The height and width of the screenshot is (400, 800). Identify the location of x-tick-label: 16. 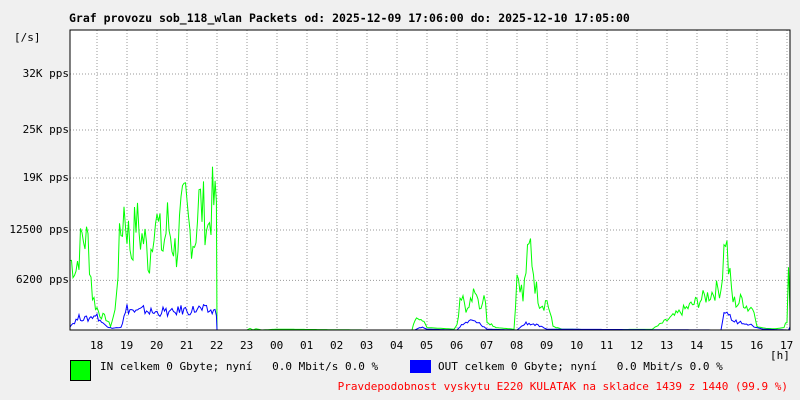
(757, 345).